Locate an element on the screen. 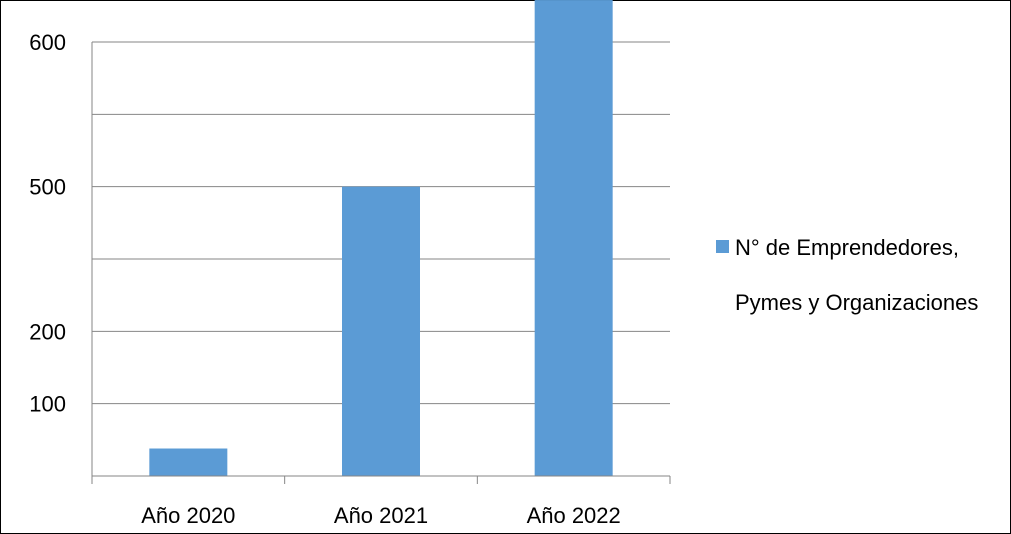 The width and height of the screenshot is (1011, 534). y-tick-labels: 100 200 500 600 is located at coordinates (47, 223).